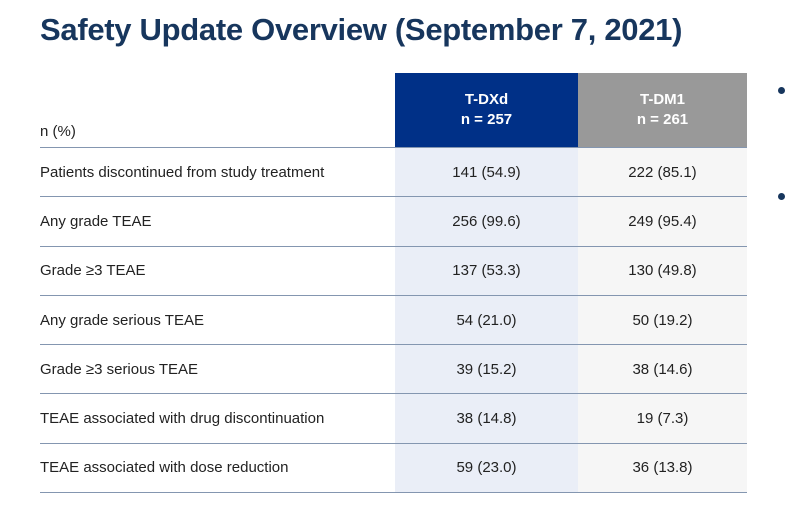  Describe the element at coordinates (486, 320) in the screenshot. I see `tdxd-value: 54 (21.0)` at that location.